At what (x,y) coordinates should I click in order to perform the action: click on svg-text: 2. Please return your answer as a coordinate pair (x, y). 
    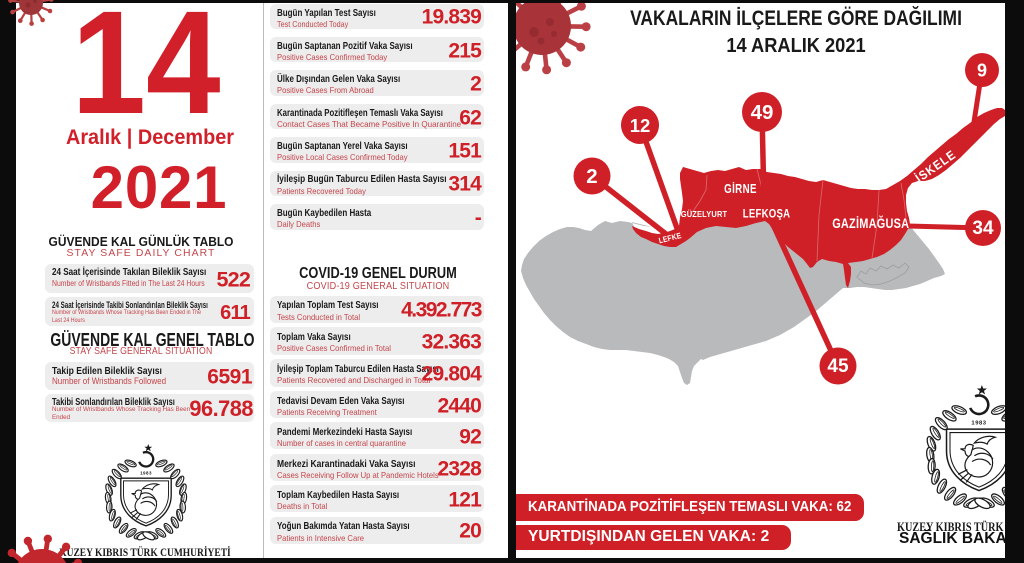
    Looking at the image, I should click on (591, 176).